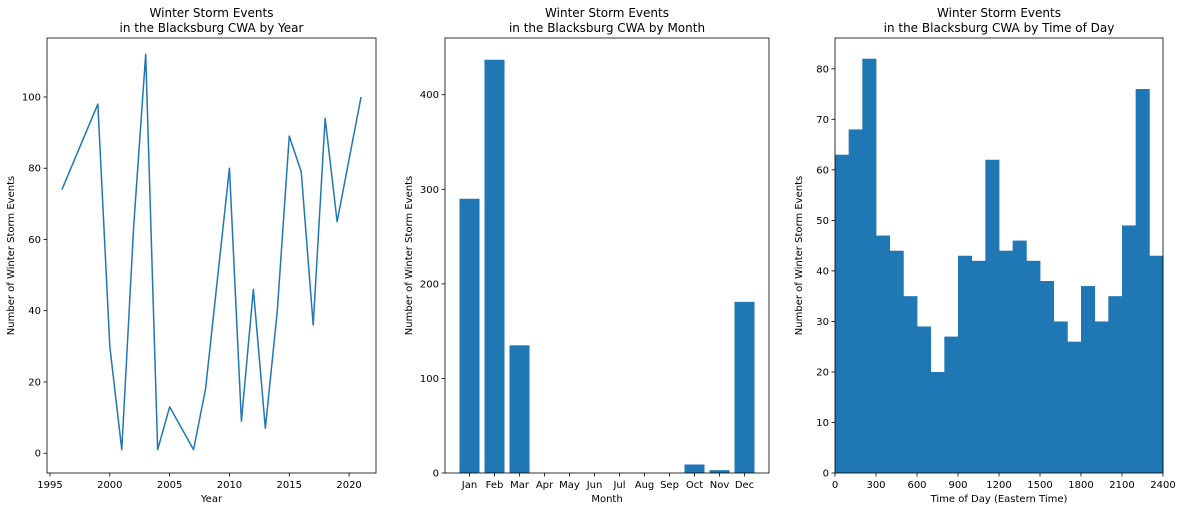 The image size is (1183, 511). Describe the element at coordinates (822, 423) in the screenshot. I see `y-tick-label: 10` at that location.